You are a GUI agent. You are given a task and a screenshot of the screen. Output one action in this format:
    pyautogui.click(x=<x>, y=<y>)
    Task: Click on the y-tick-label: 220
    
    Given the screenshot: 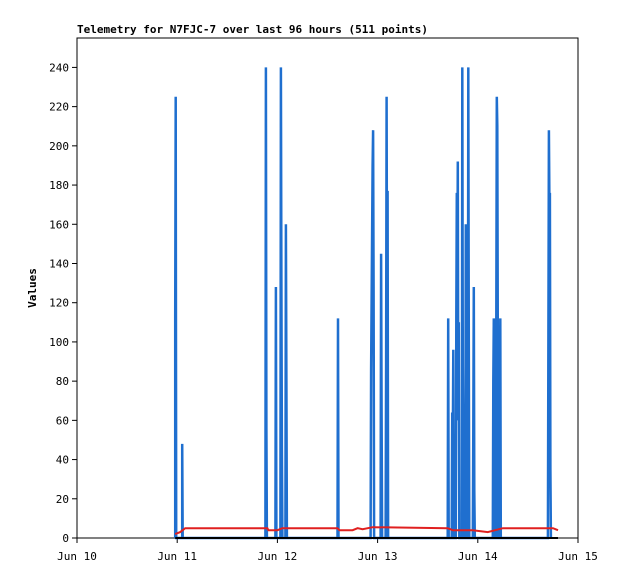 What is the action you would take?
    pyautogui.click(x=59, y=107)
    